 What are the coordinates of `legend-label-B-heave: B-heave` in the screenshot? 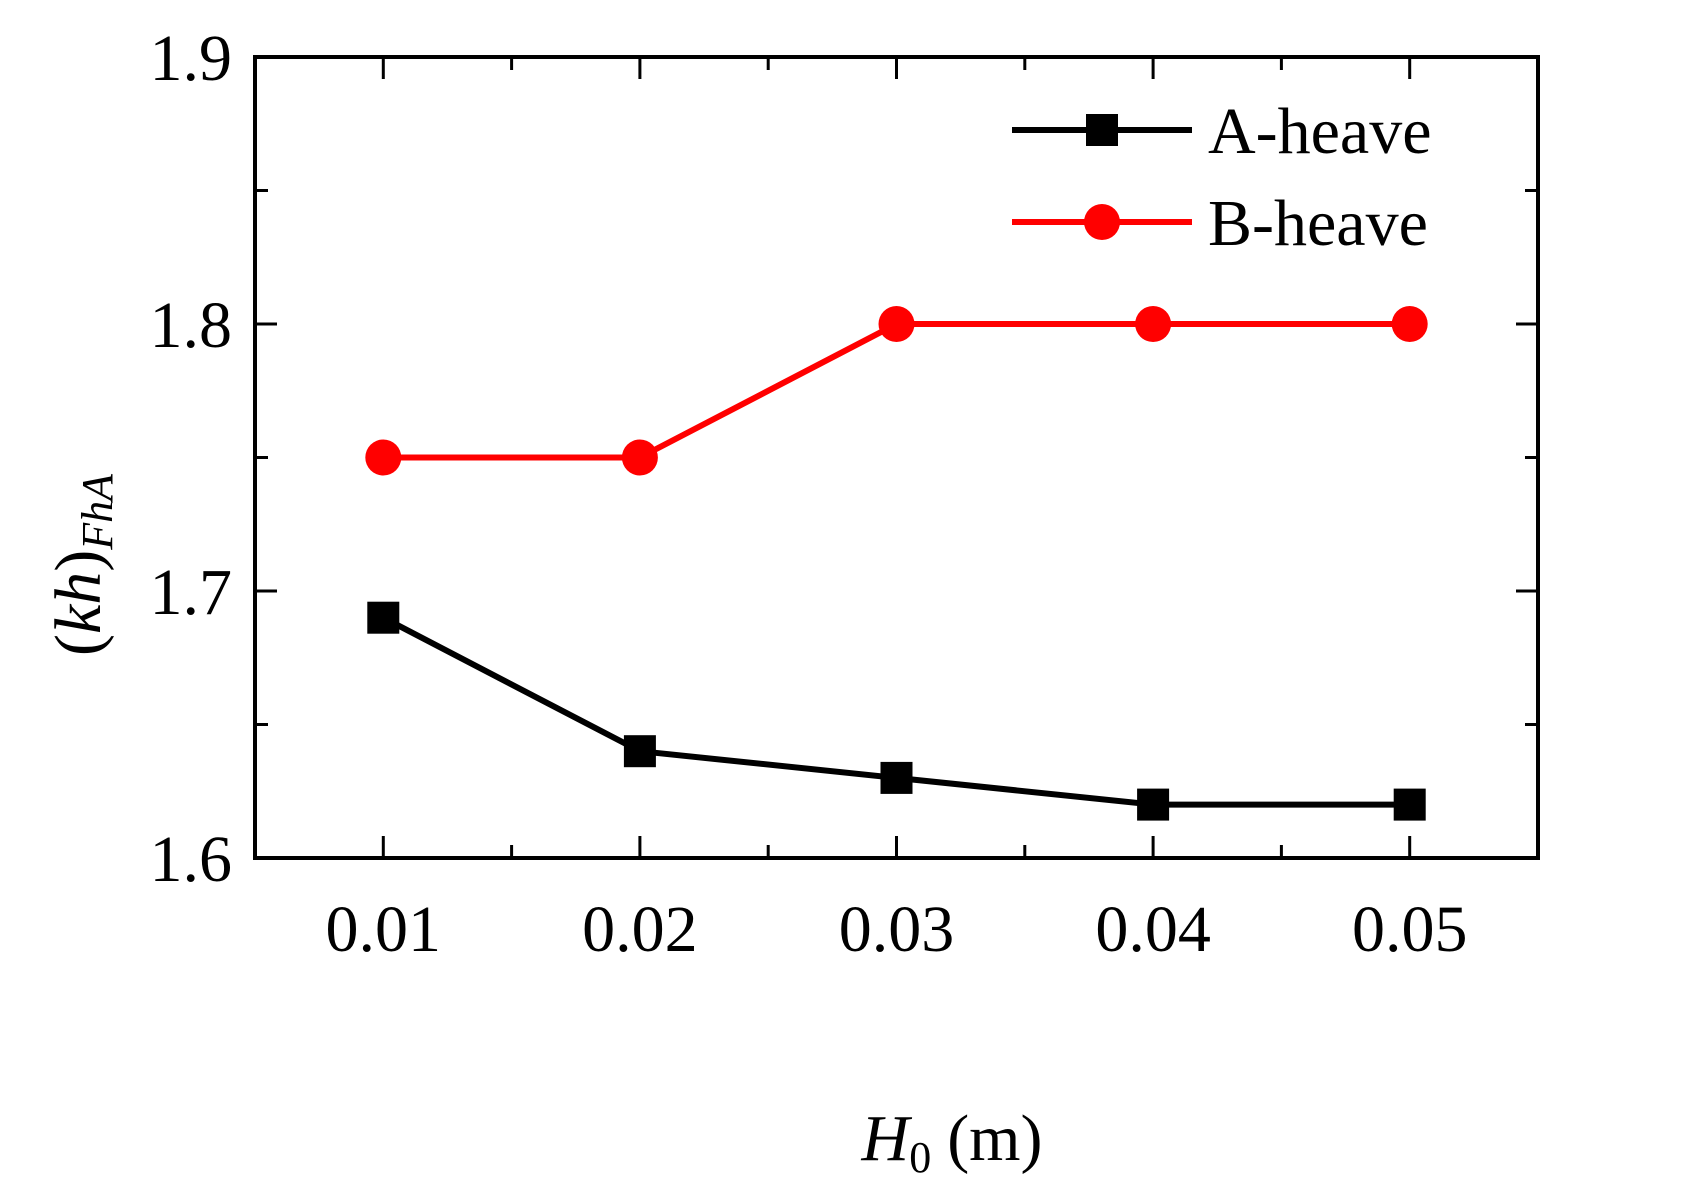 It's located at (1318, 223).